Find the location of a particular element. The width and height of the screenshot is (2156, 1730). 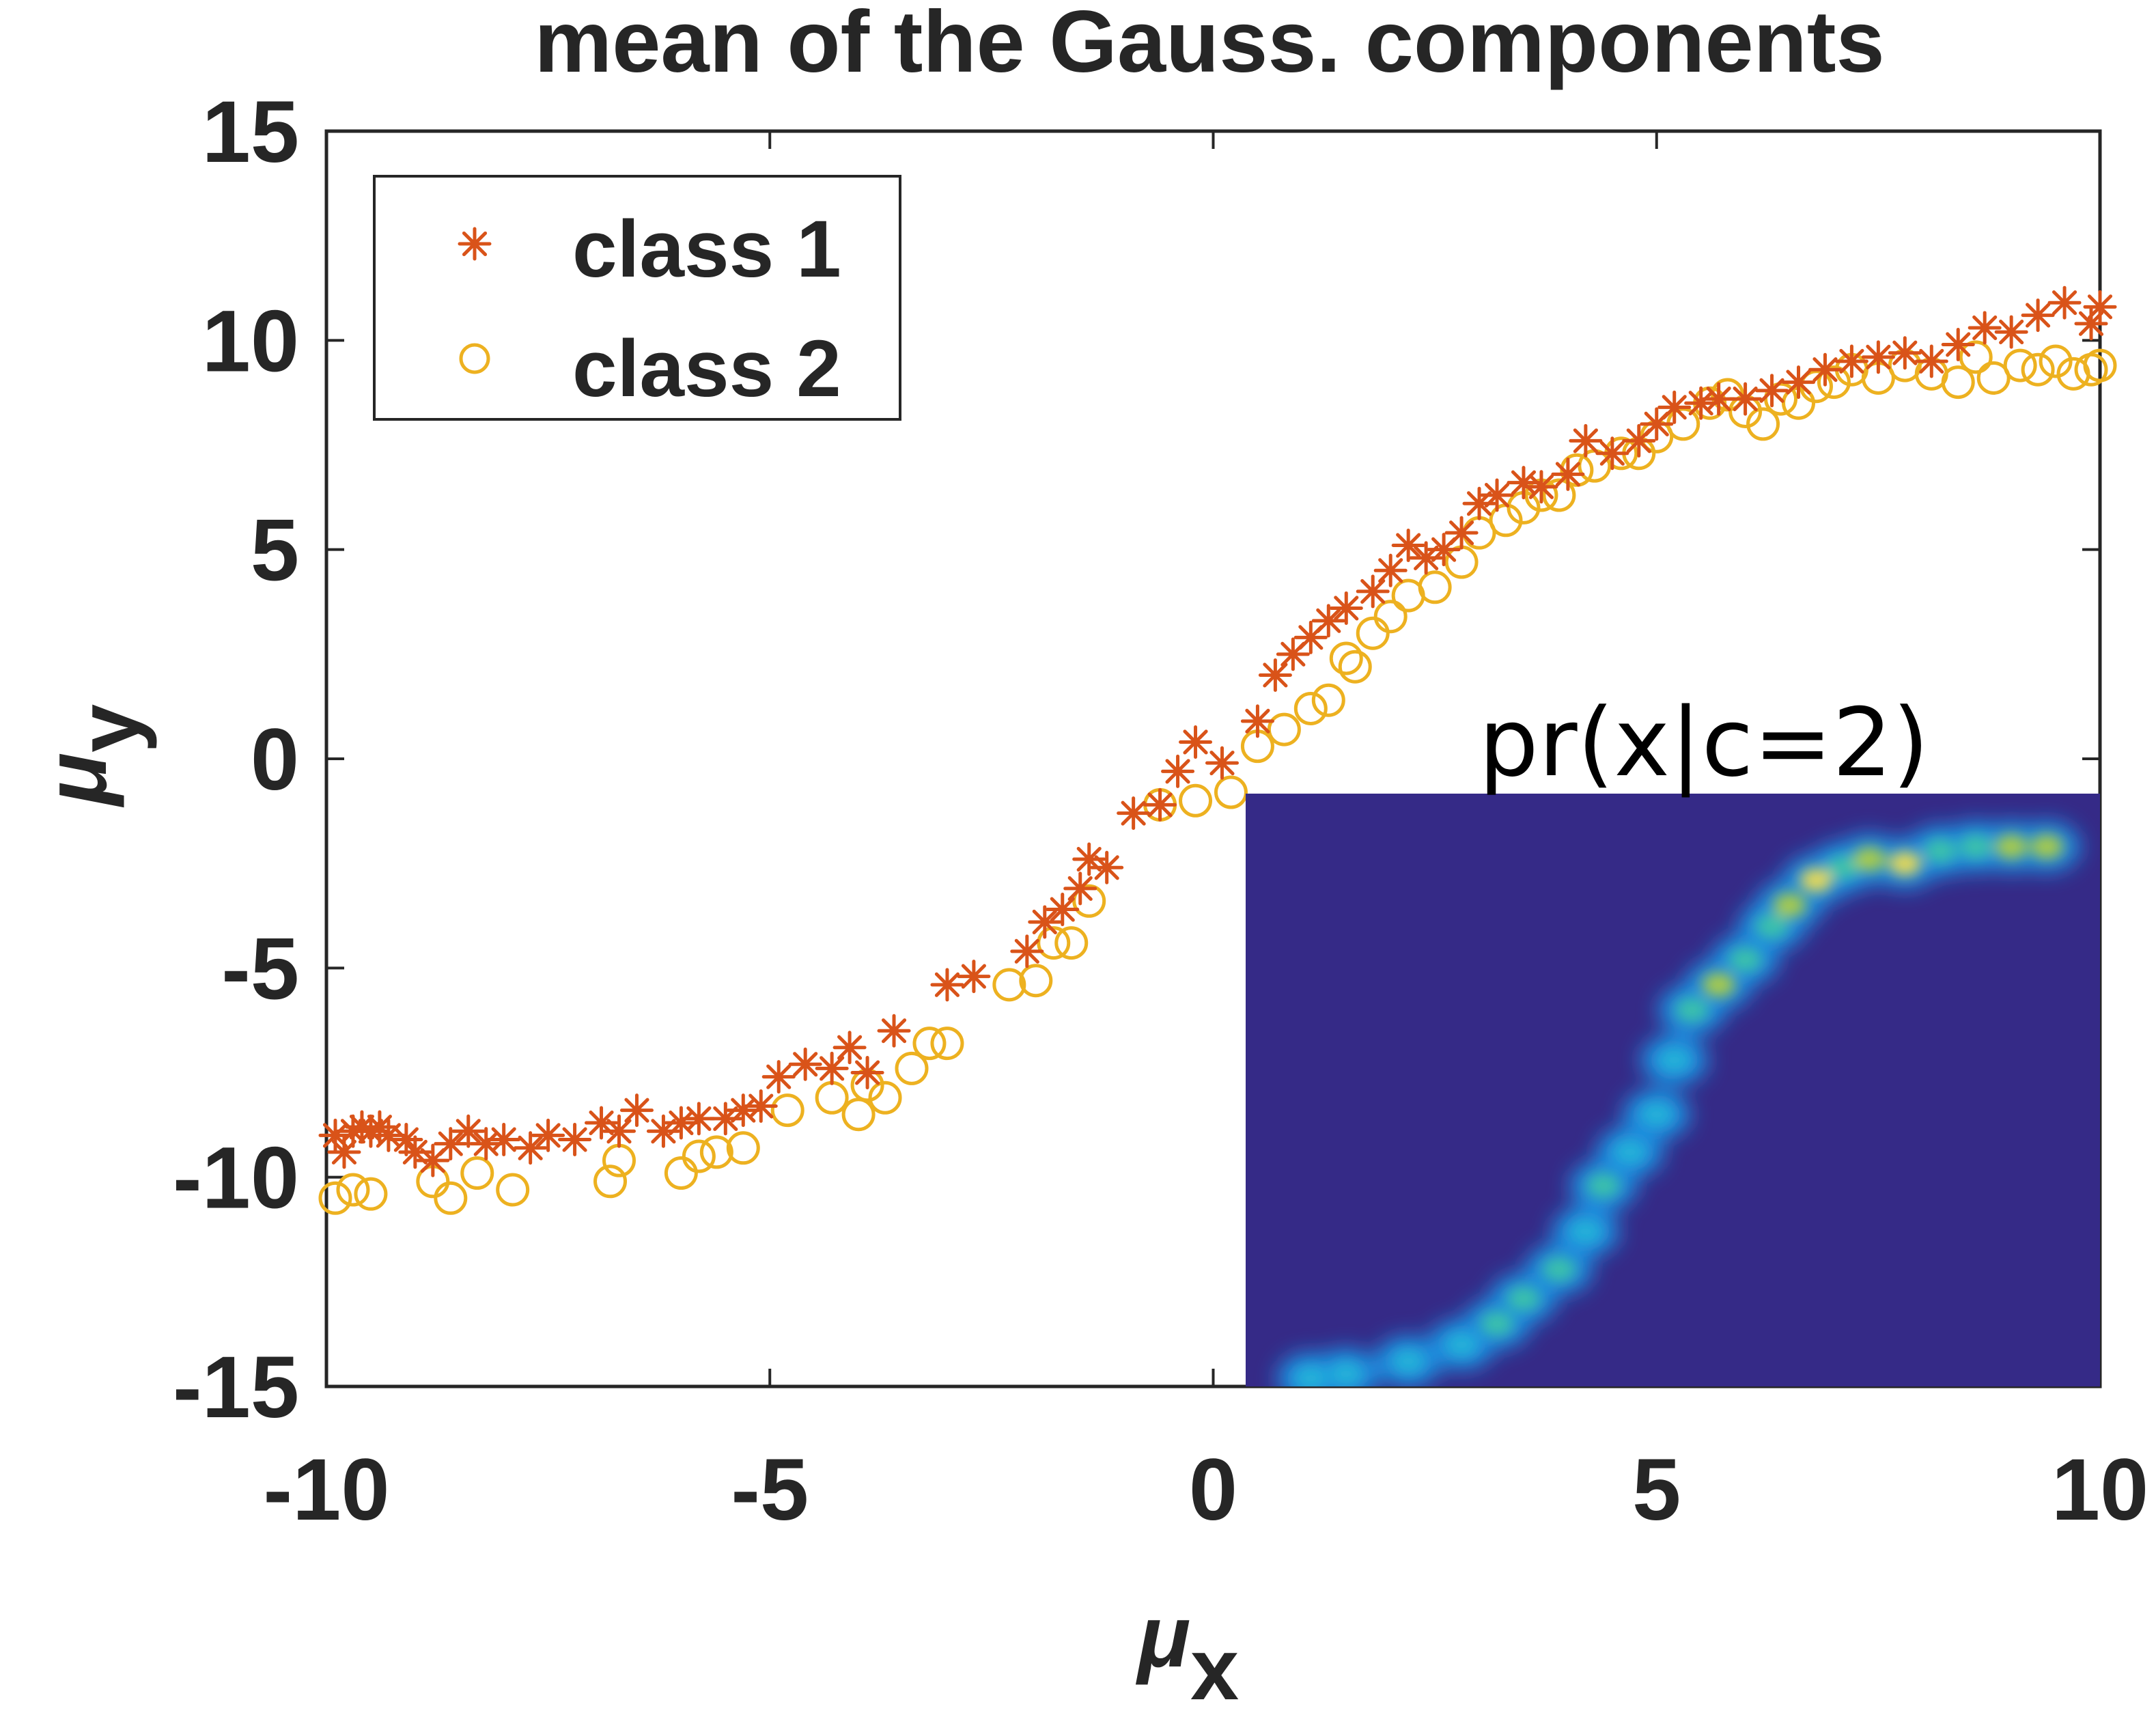

y-axis-label-base: μ is located at coordinates (76, 780).